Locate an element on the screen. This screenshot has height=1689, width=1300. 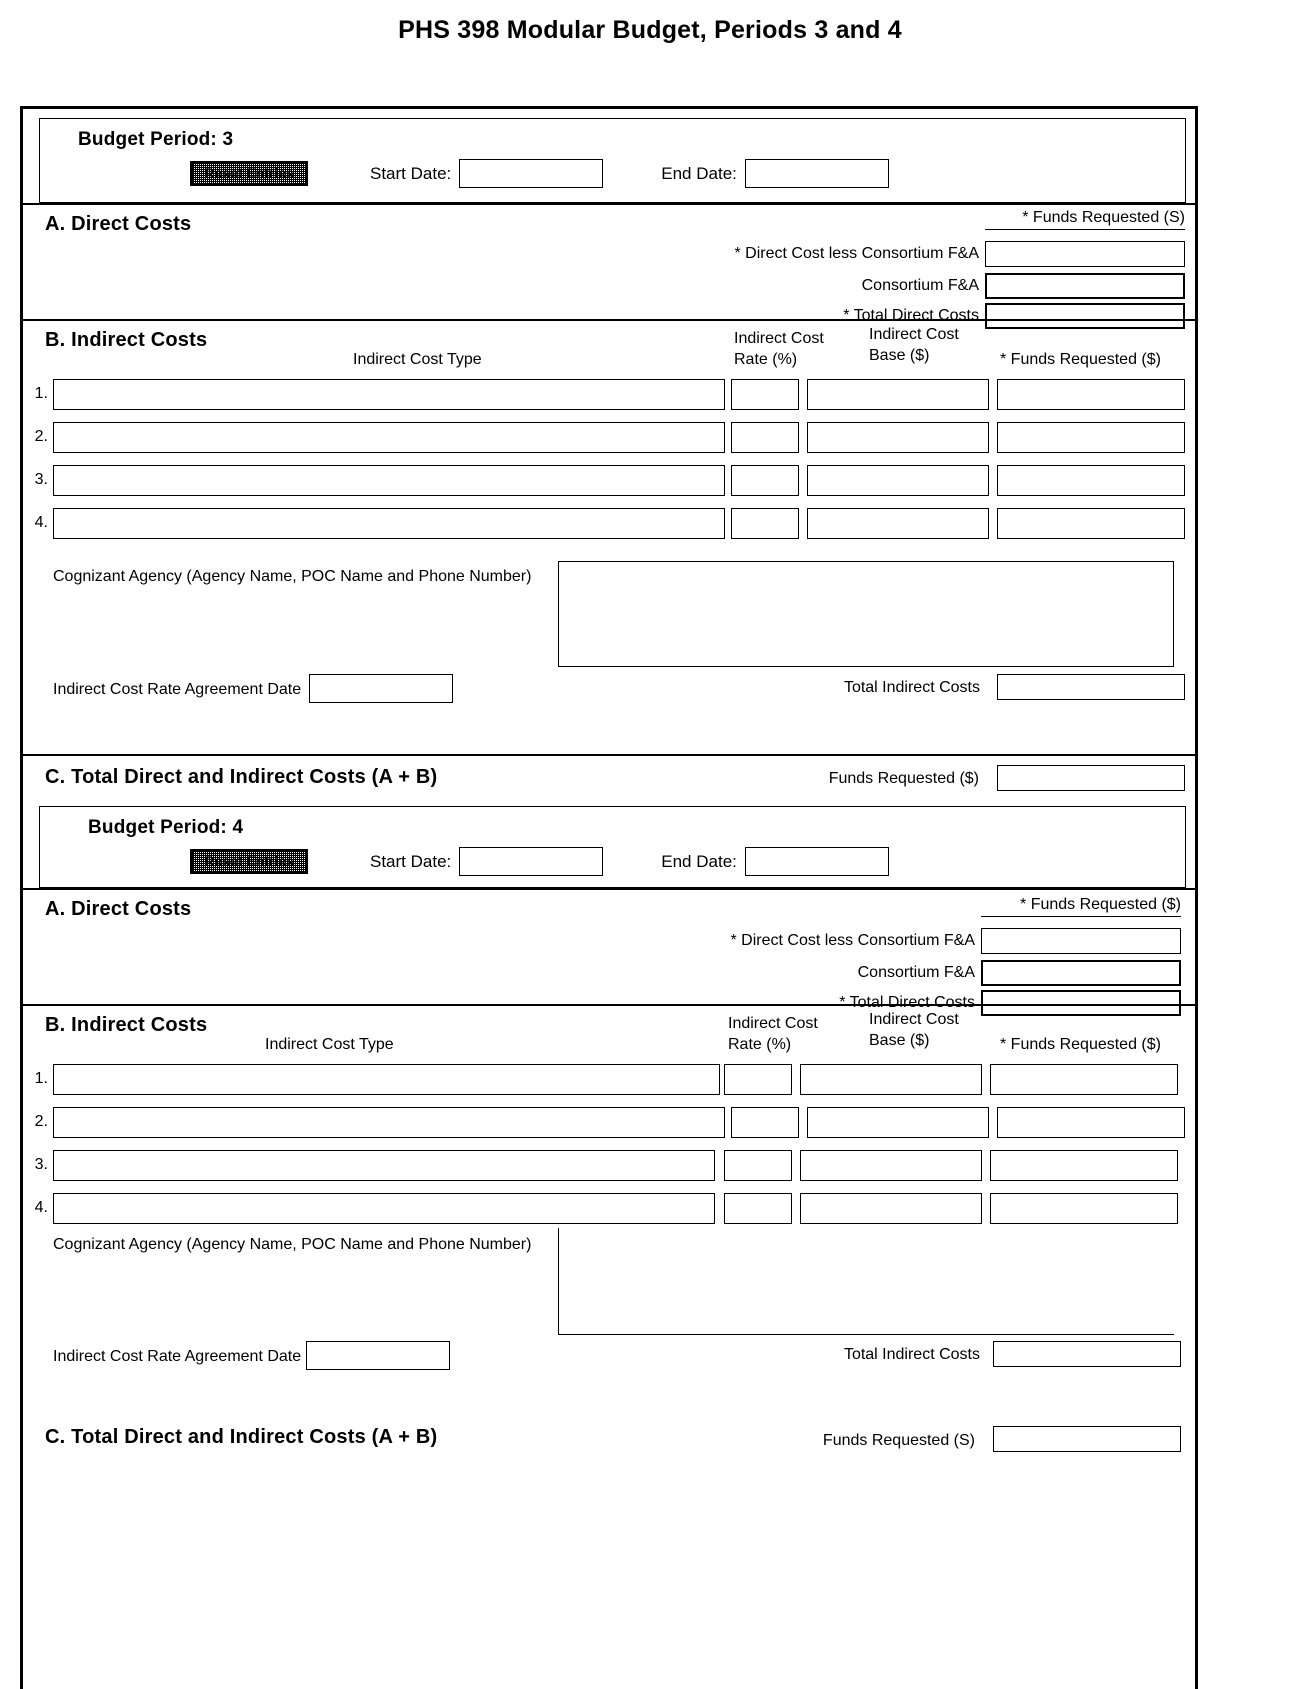
table-row: 1. is located at coordinates (609, 1079).